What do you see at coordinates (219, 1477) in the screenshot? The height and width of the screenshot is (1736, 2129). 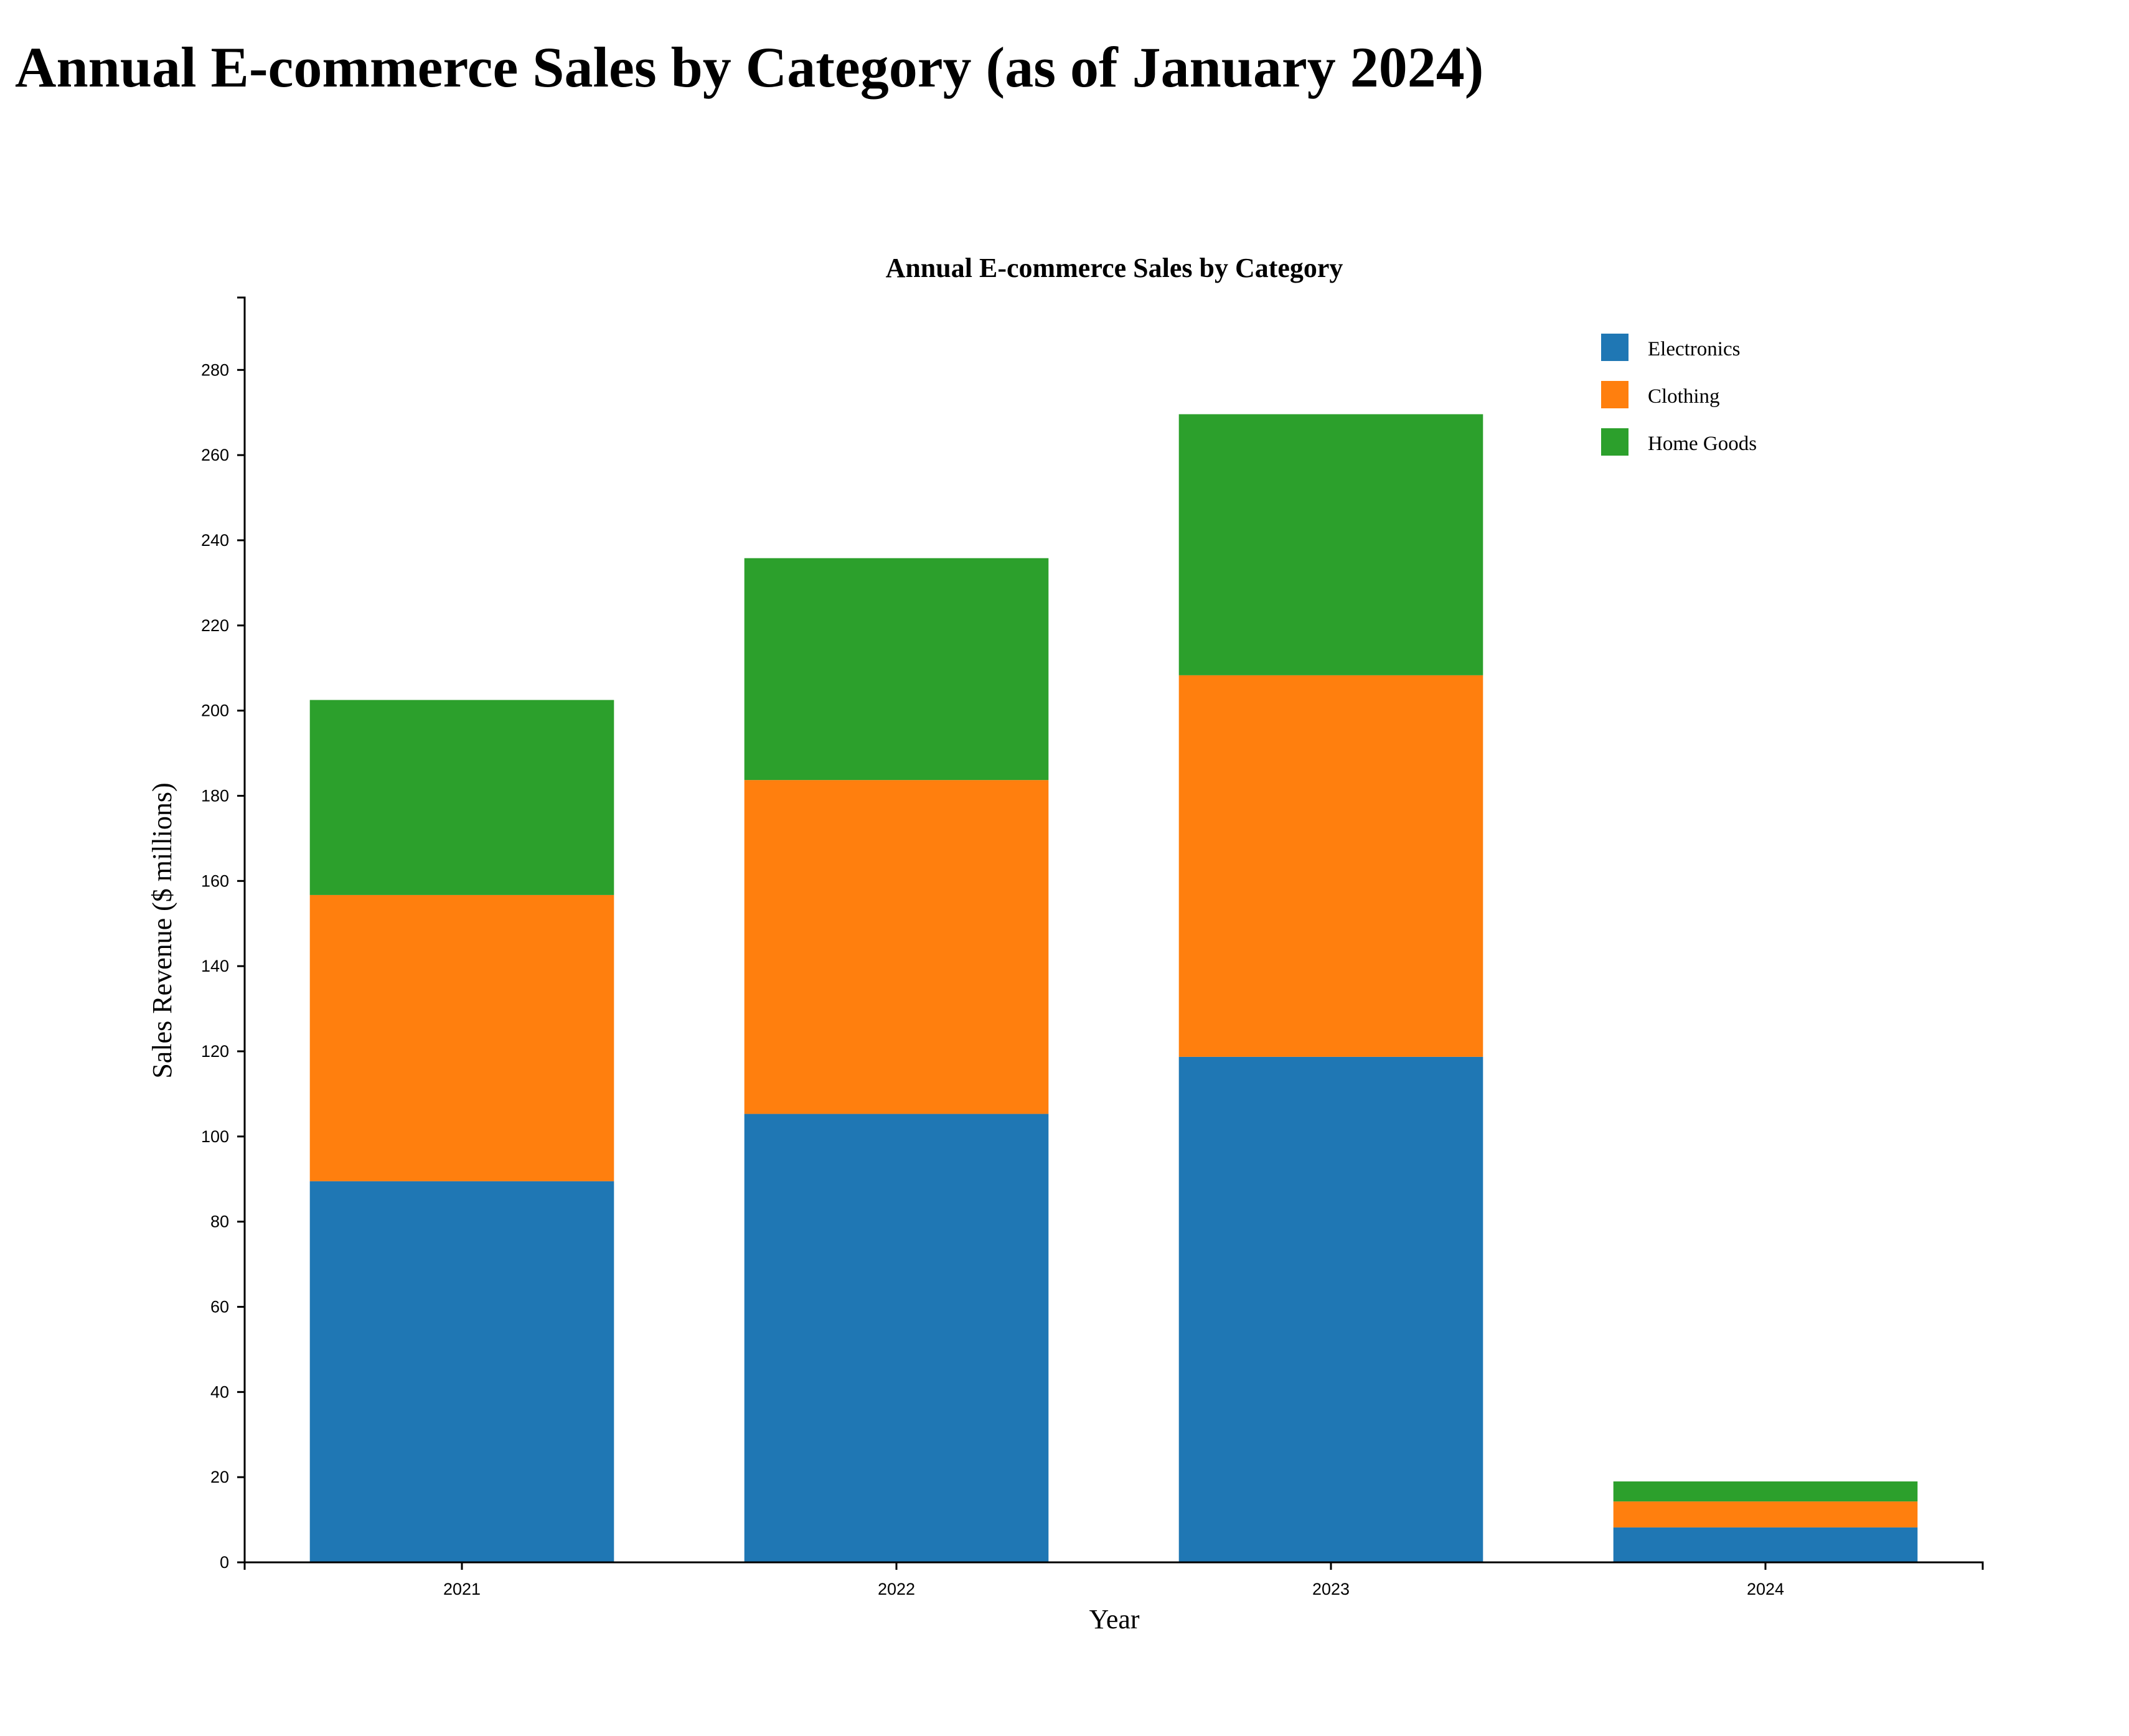 I see `y-tick-label: 20` at bounding box center [219, 1477].